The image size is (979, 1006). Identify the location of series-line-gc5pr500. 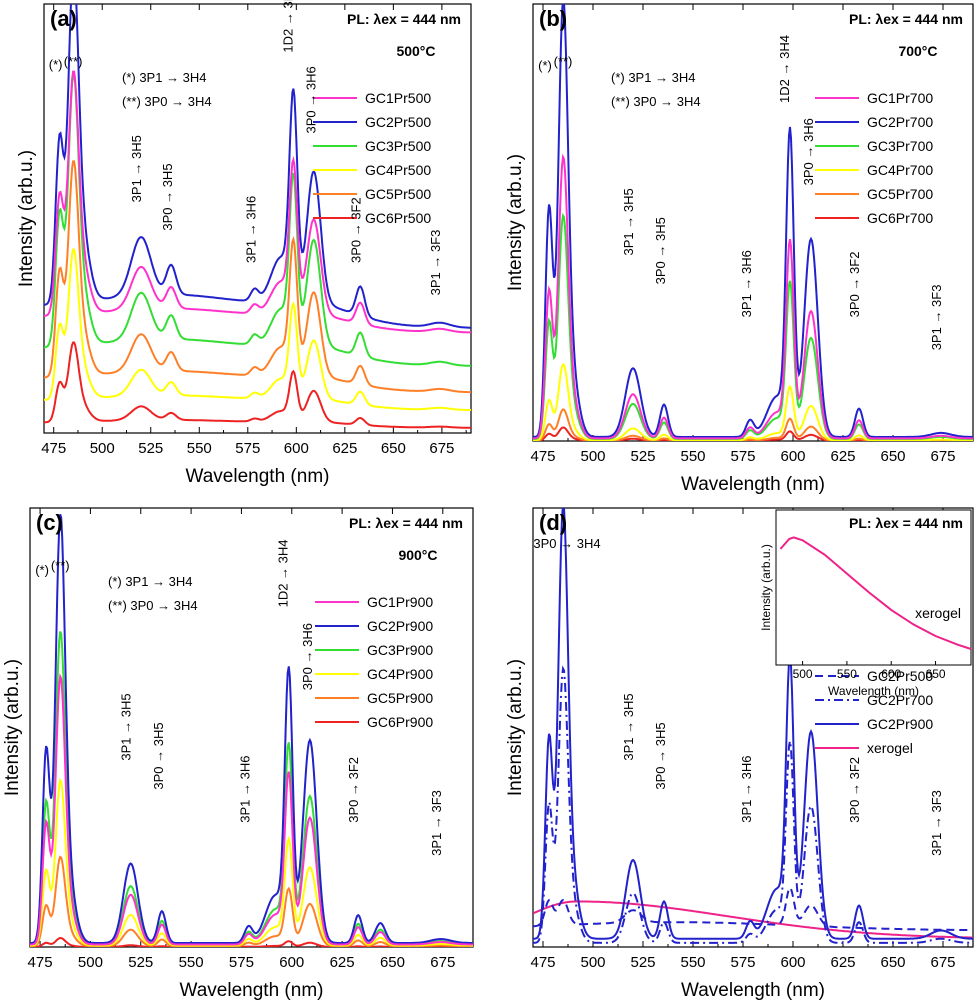
(257, 277).